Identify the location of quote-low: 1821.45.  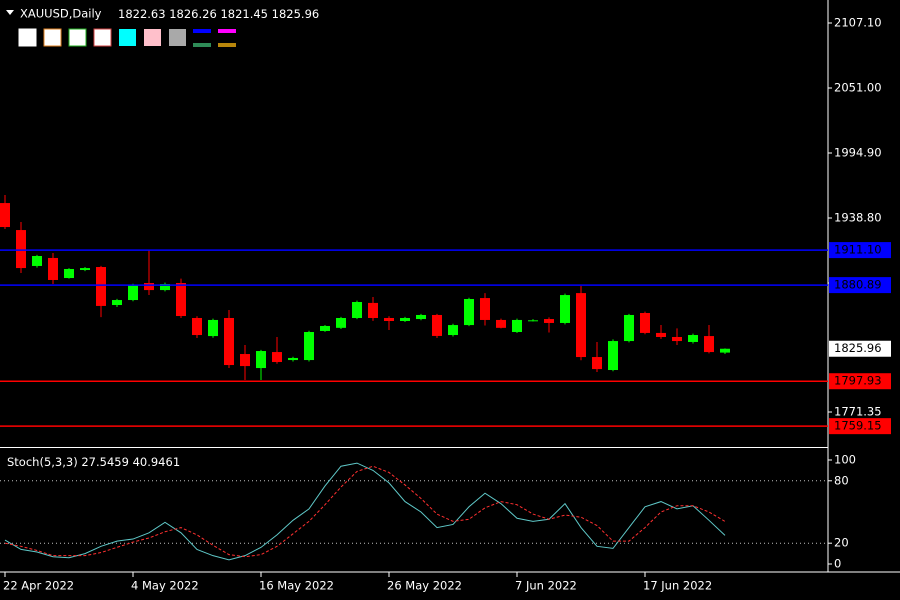
(244, 14).